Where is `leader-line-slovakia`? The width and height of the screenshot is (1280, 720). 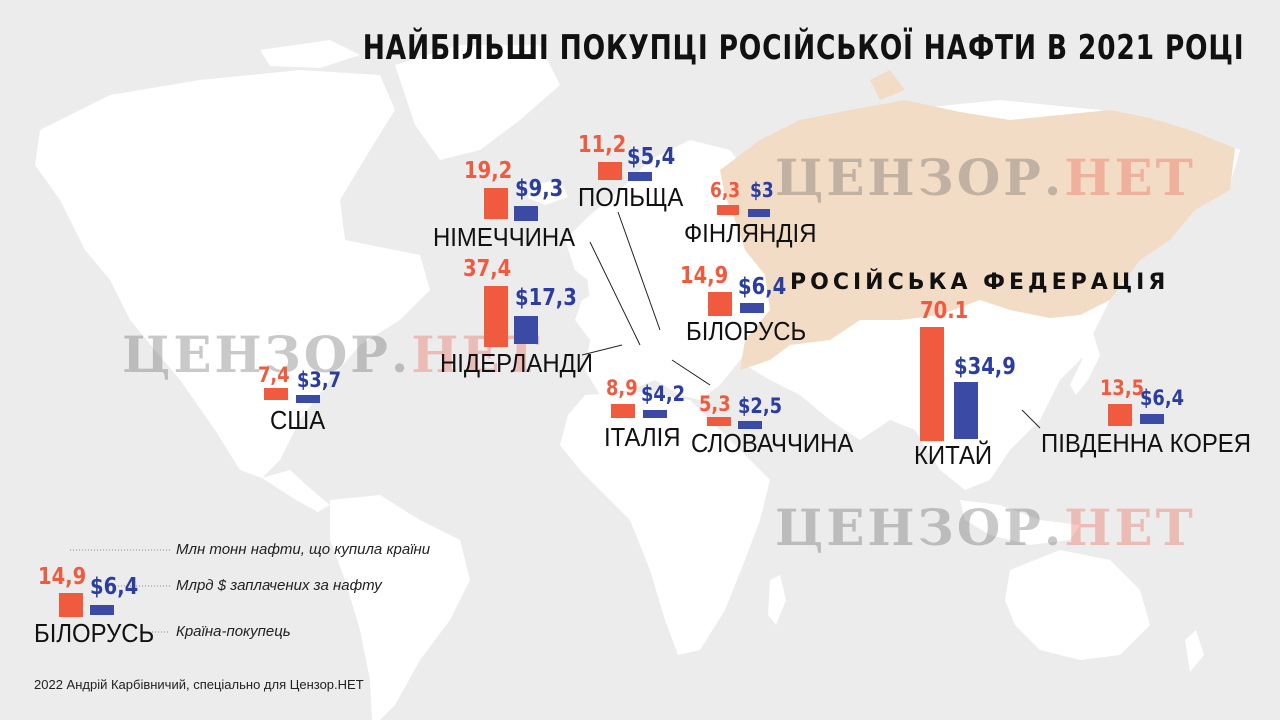 leader-line-slovakia is located at coordinates (691, 372).